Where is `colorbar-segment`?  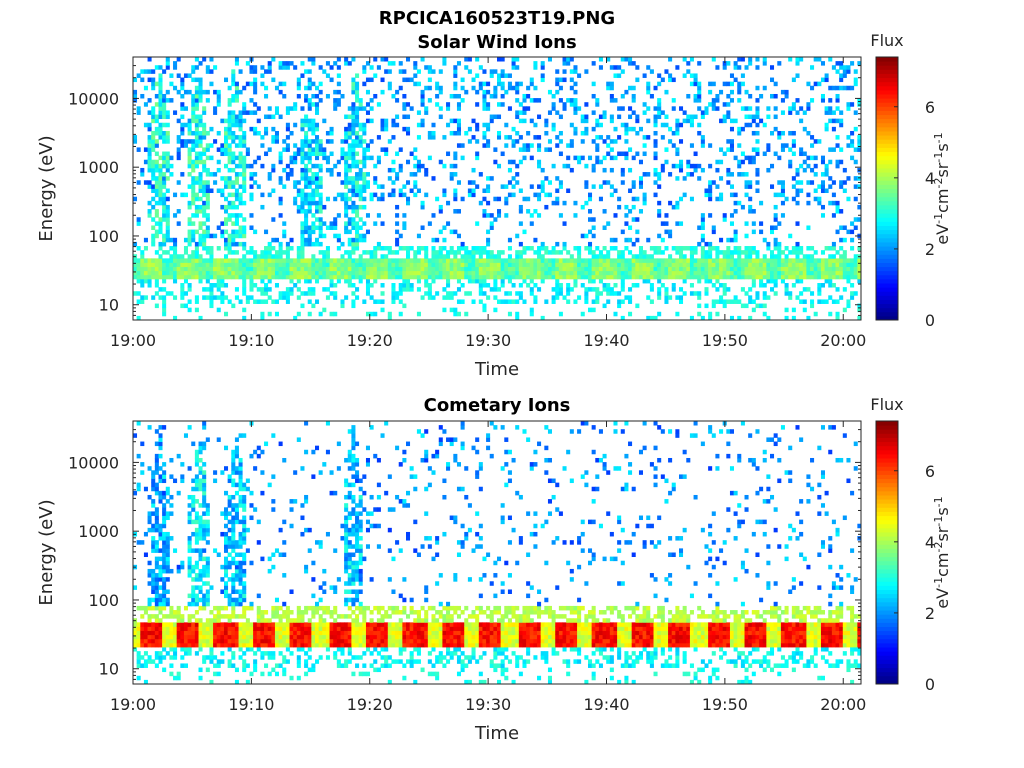
colorbar-segment is located at coordinates (887, 154).